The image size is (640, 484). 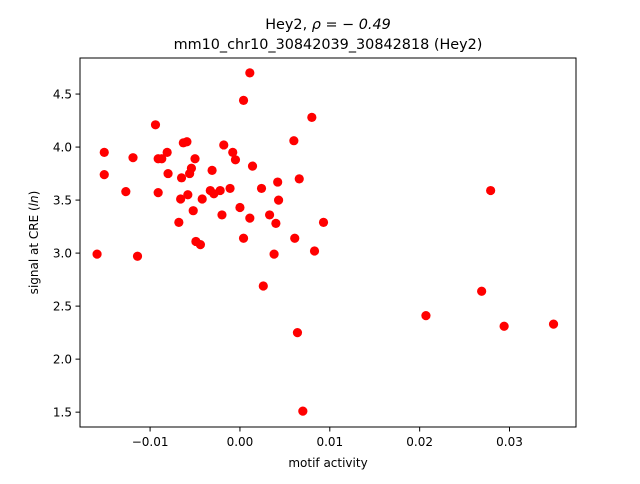 What do you see at coordinates (240, 442) in the screenshot?
I see `x-tick-label-2: 0.00` at bounding box center [240, 442].